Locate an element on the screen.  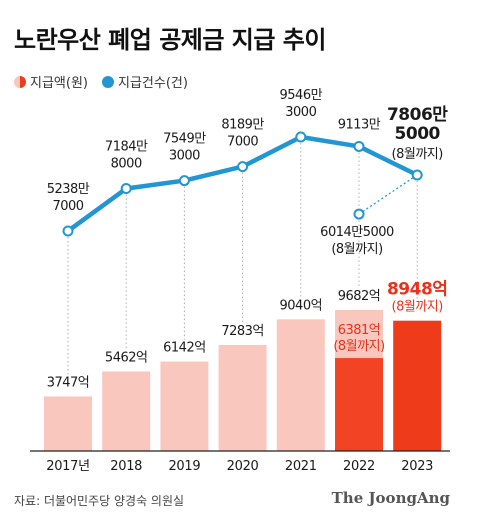
legend-item-count: 지급건수(건) is located at coordinates (144, 81).